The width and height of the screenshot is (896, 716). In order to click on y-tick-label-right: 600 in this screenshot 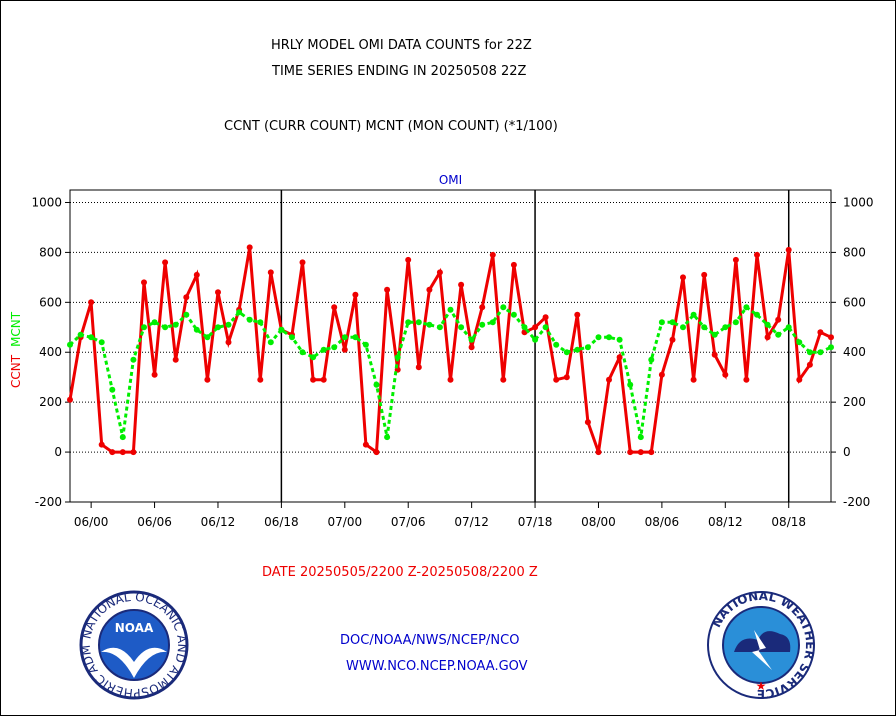, I will do `click(854, 302)`.